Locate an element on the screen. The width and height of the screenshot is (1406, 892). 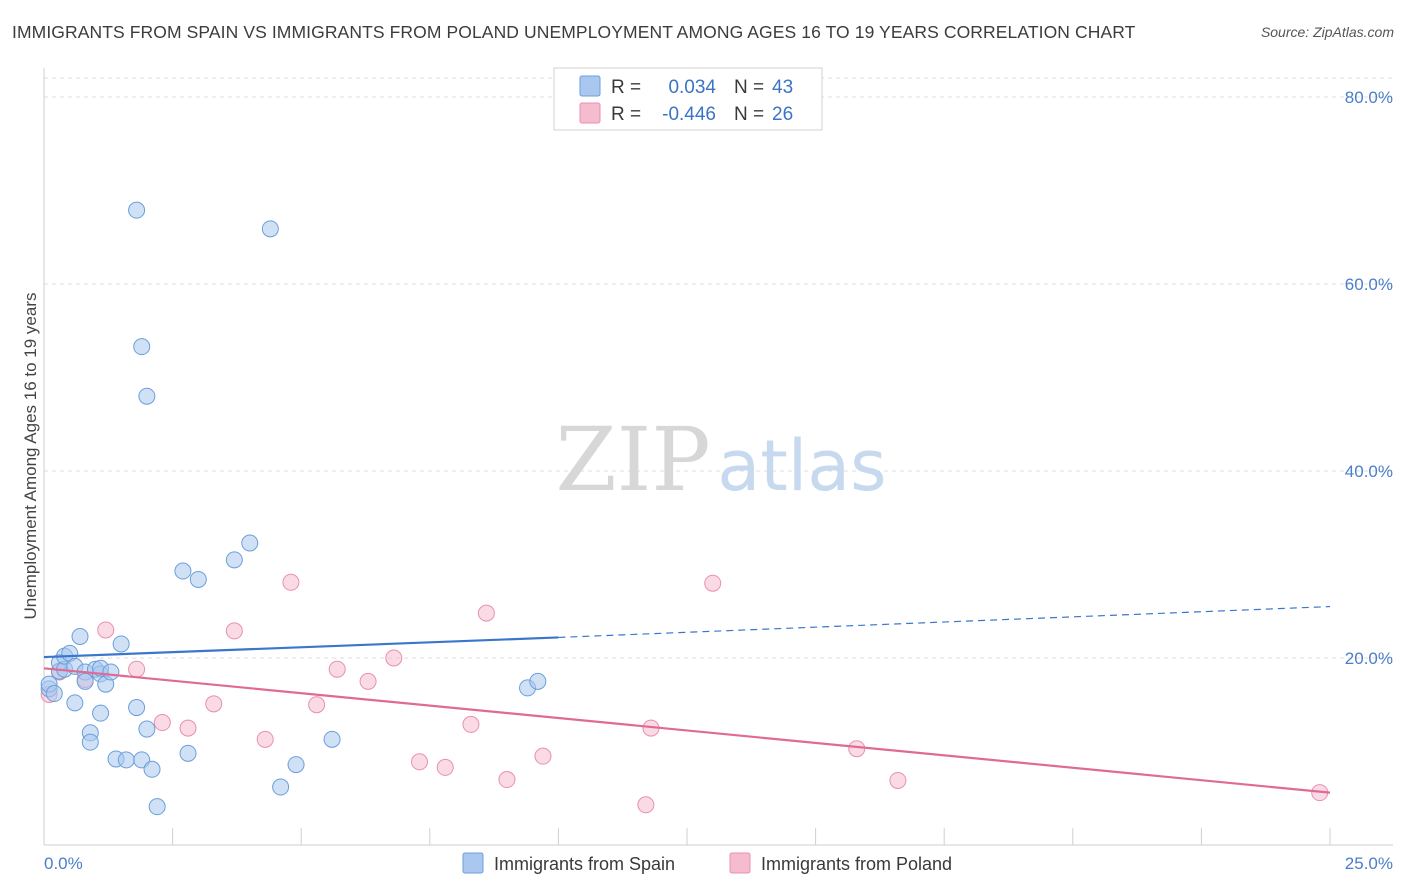
legend-poland-n-value: 26 is located at coordinates (782, 114).